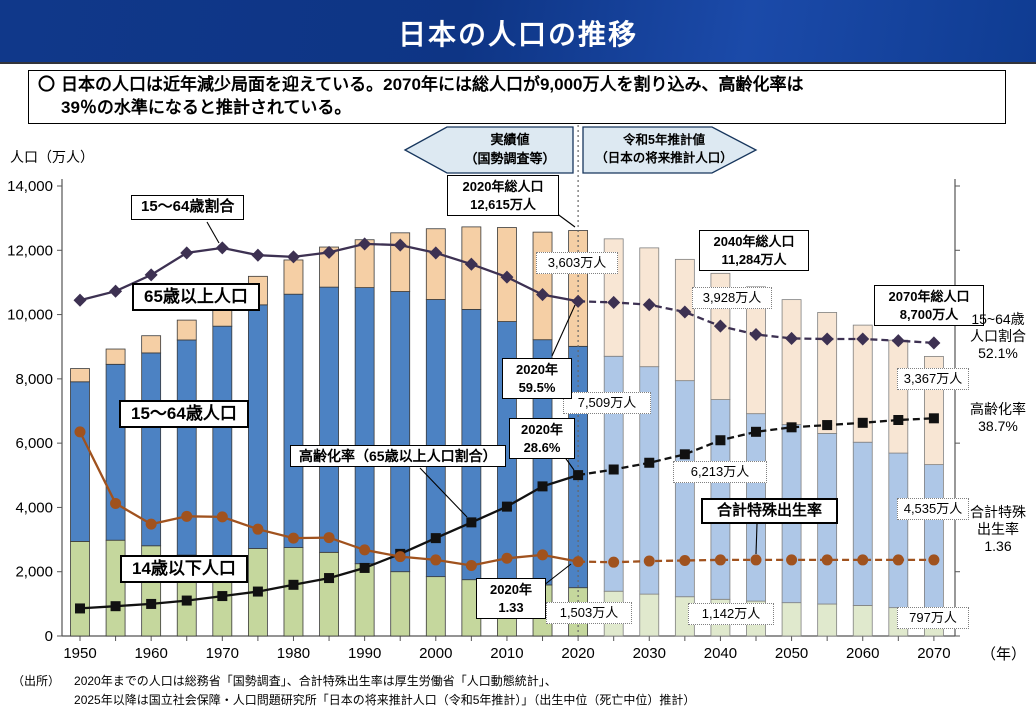  What do you see at coordinates (506, 653) in the screenshot?
I see `svg-text: 2010` at bounding box center [506, 653].